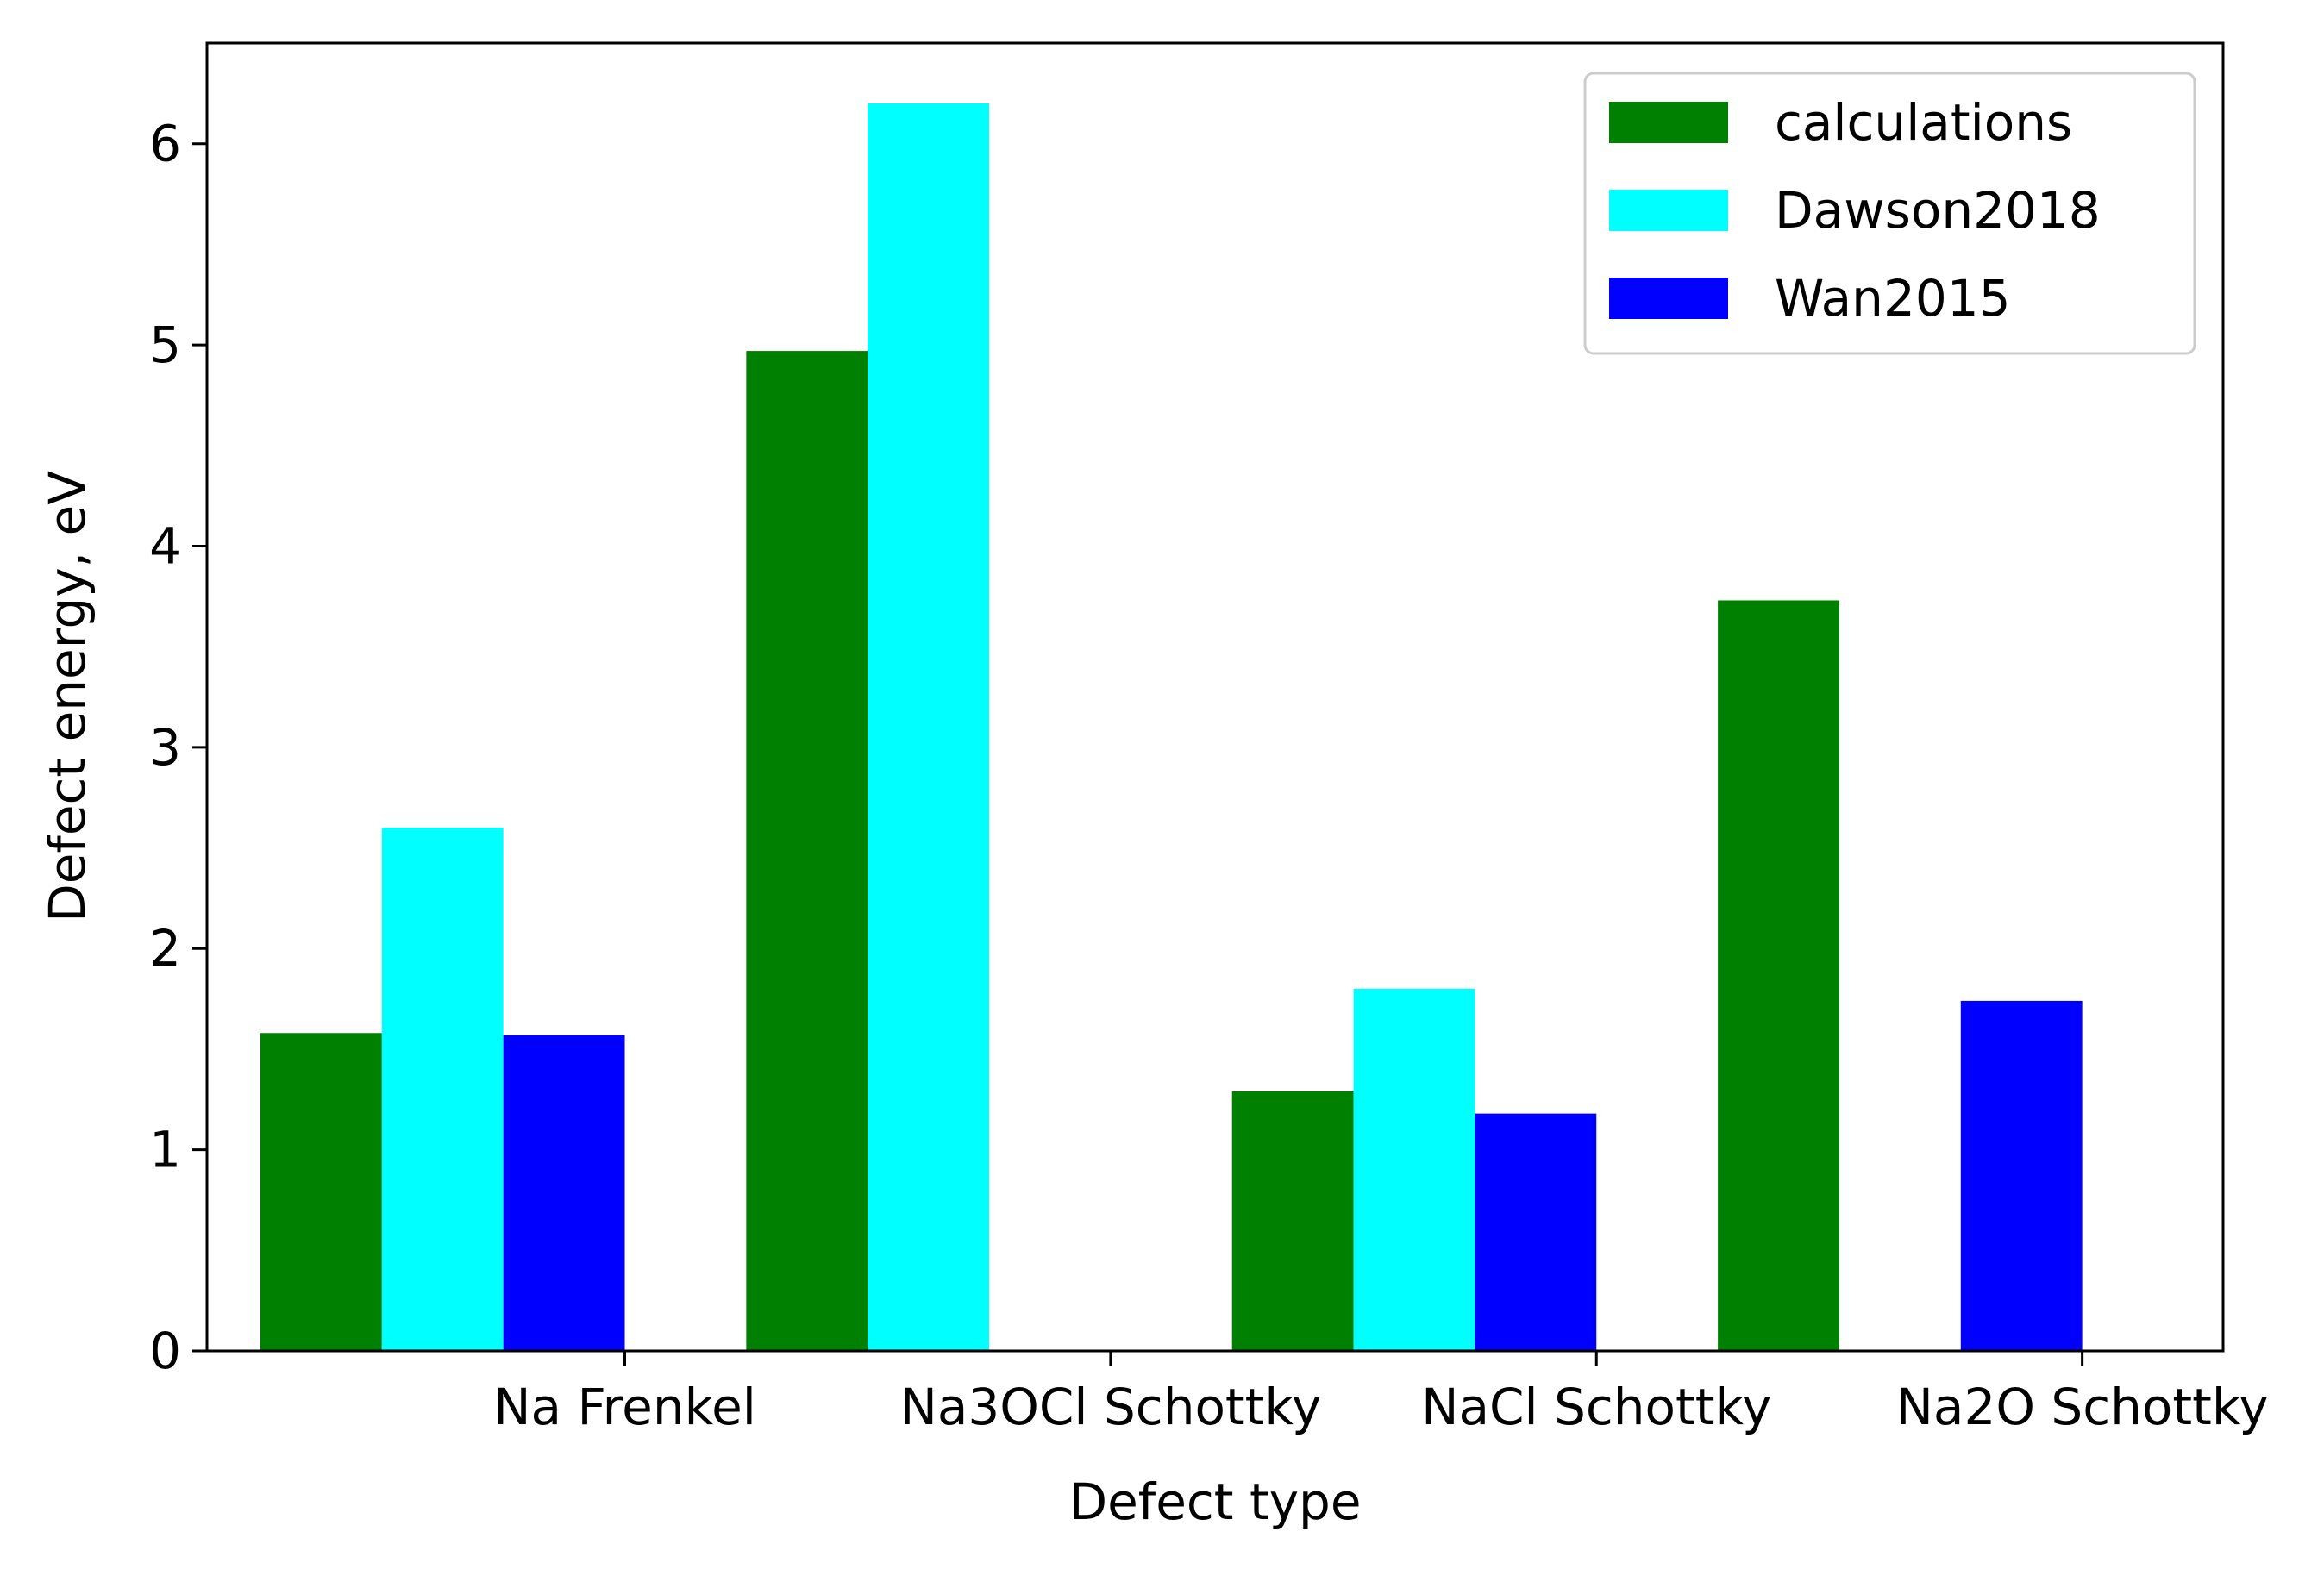  Describe the element at coordinates (1668, 210) in the screenshot. I see `legend-swatch-dawson2018` at that location.